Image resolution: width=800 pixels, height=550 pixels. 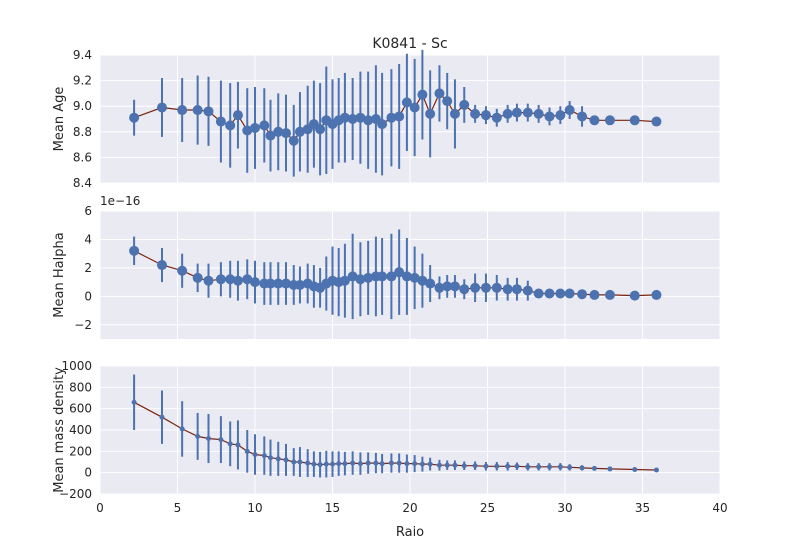 I want to click on y-tick-label: 2, so click(x=88, y=268).